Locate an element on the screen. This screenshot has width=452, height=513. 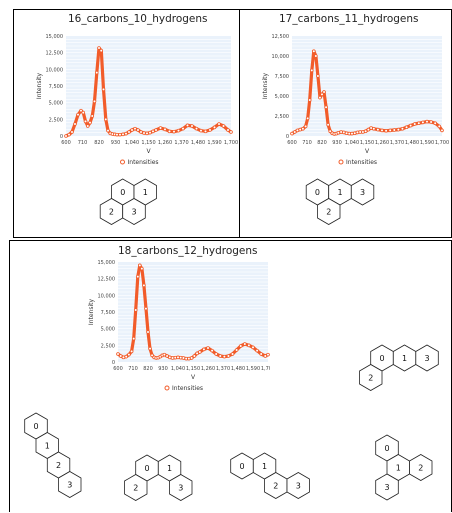
chart-title: 16_carbons_10_hydrogens is located at coordinates (138, 19).